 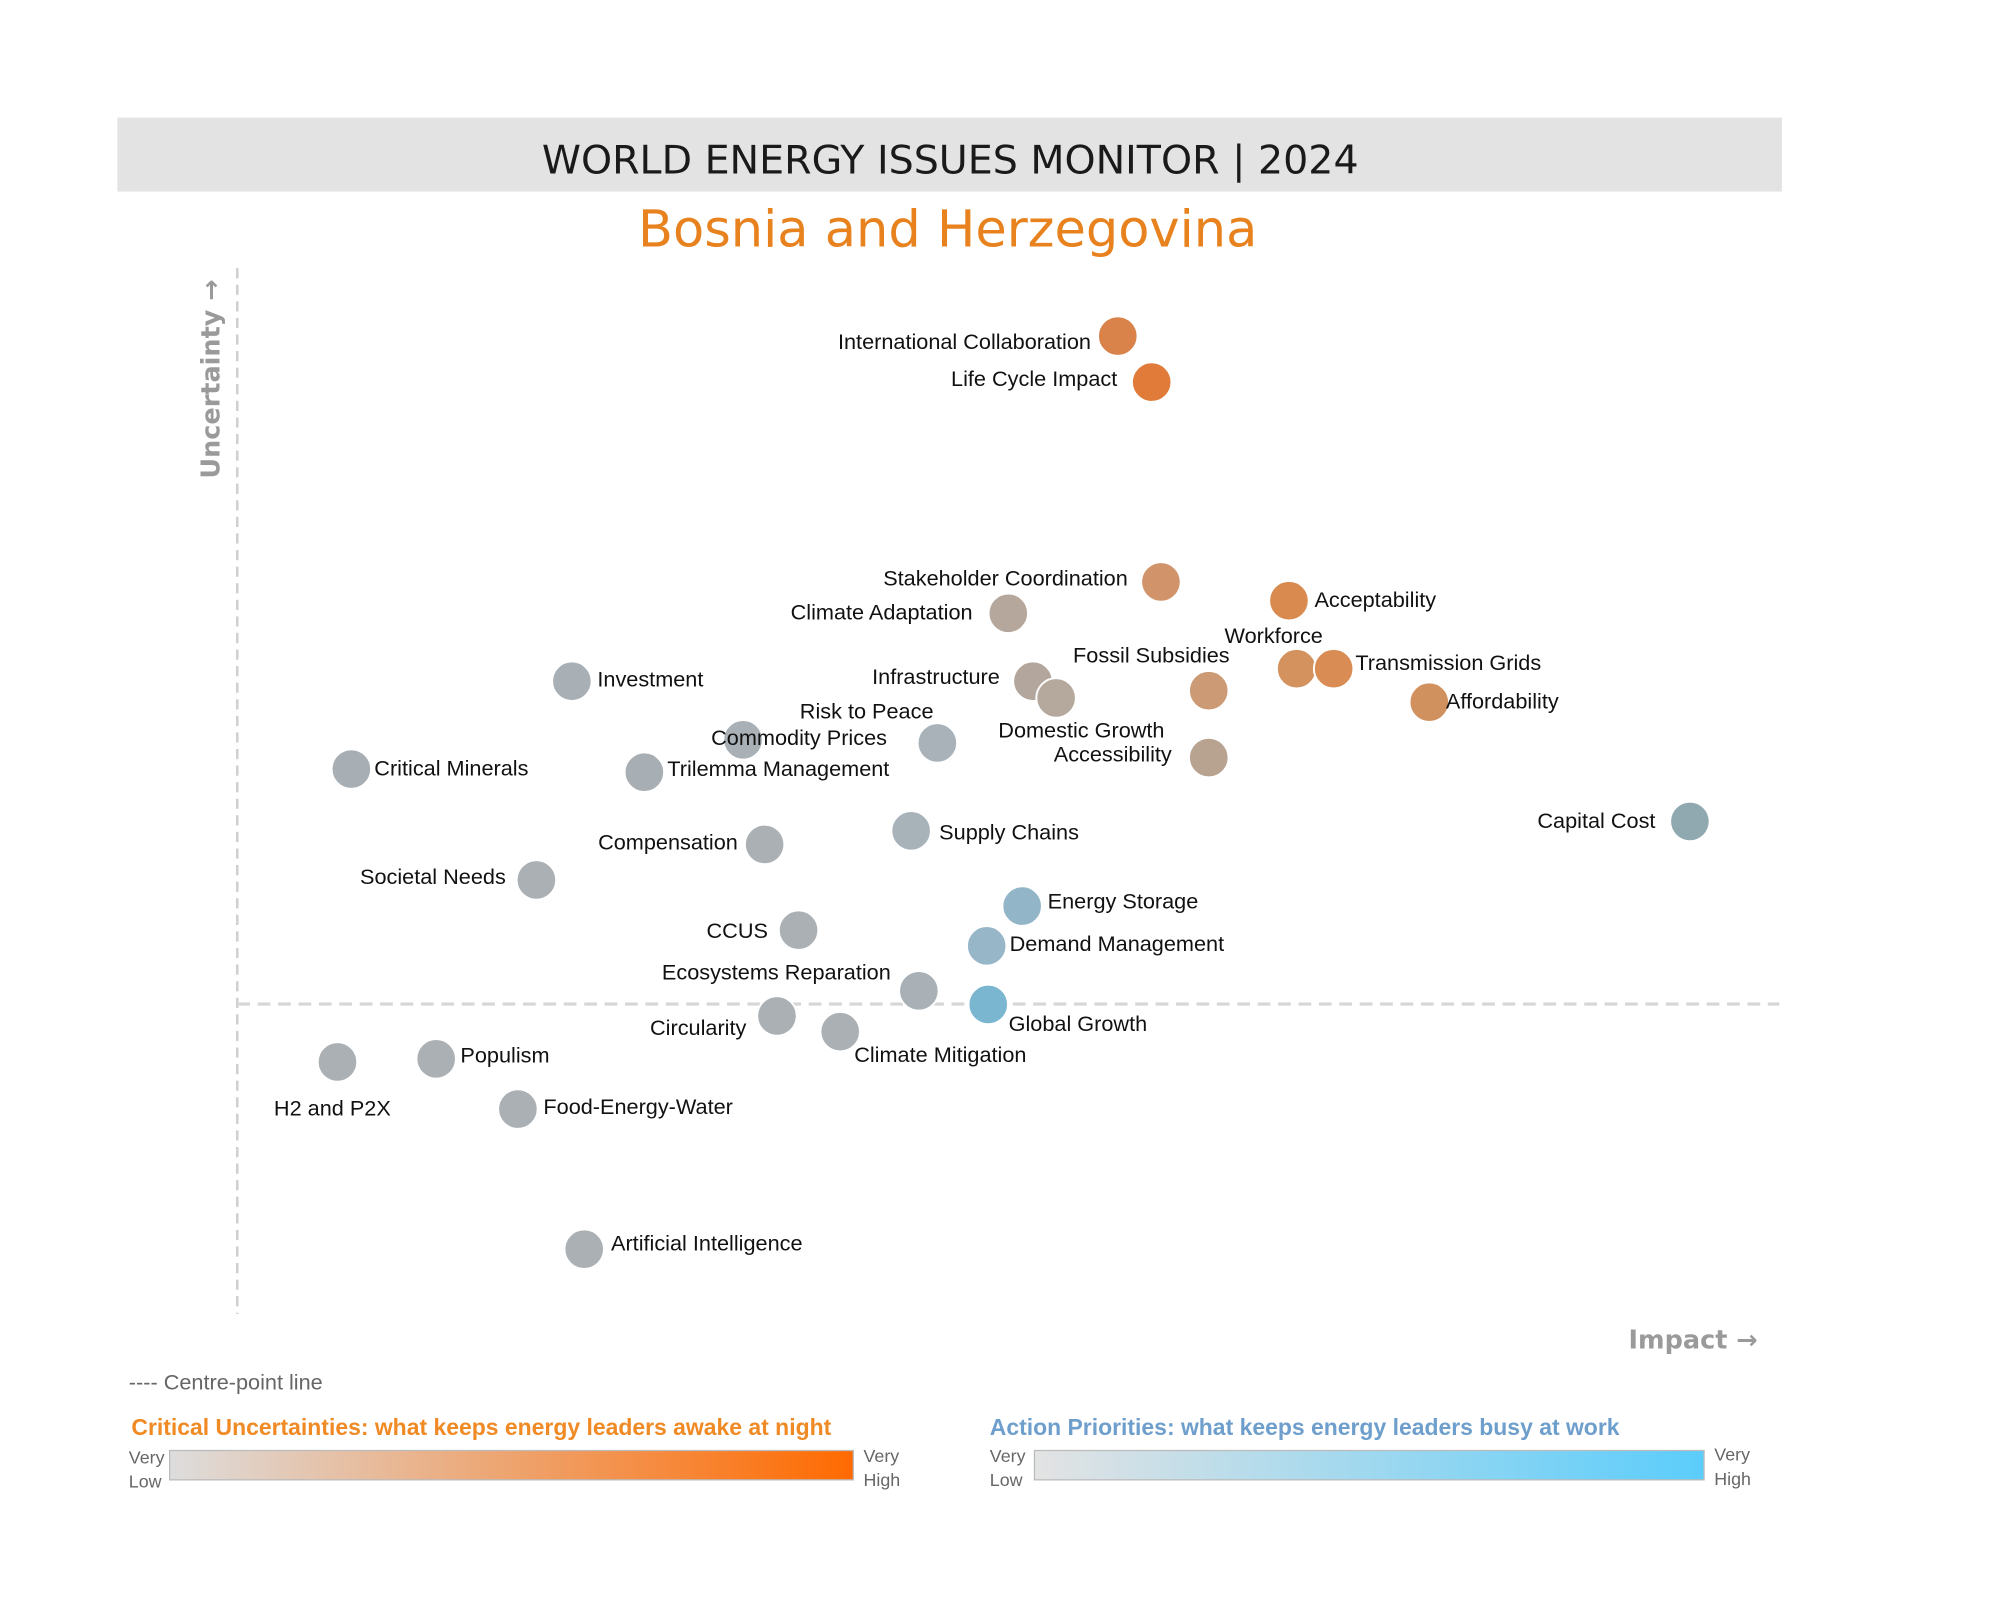 I want to click on critical-high-2: High, so click(x=882, y=1480).